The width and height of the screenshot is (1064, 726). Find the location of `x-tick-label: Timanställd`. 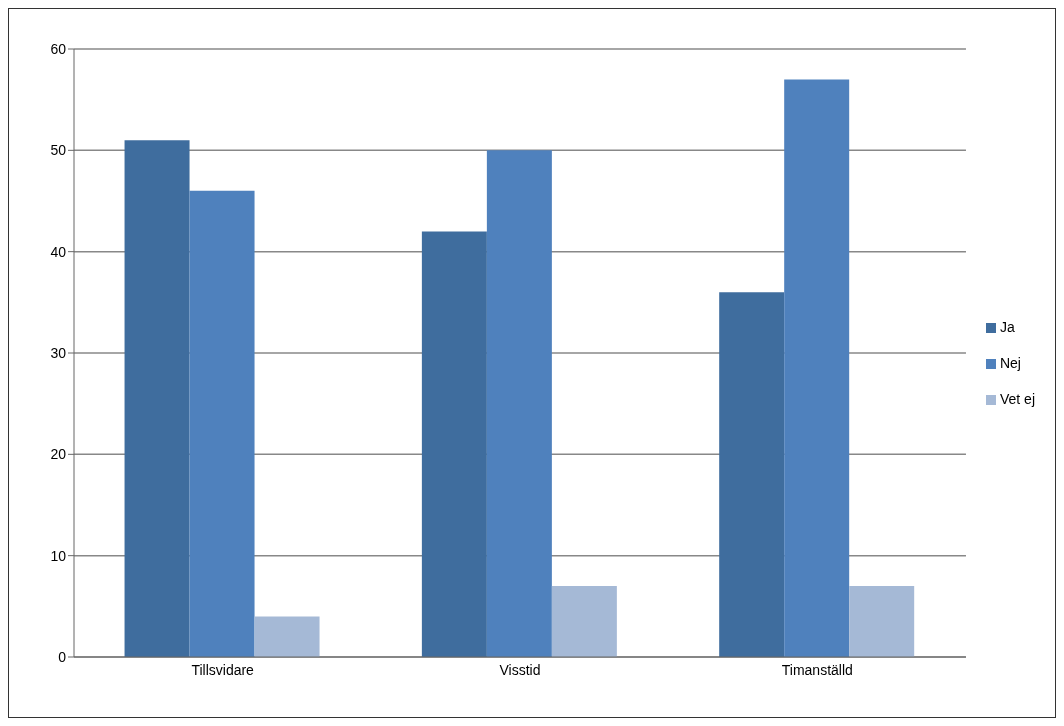

x-tick-label: Timanställd is located at coordinates (817, 669).